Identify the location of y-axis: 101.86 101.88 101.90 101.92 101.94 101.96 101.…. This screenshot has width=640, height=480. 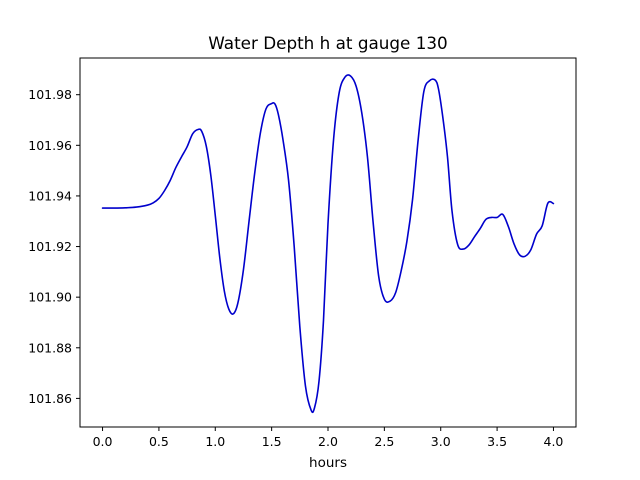
(54, 246).